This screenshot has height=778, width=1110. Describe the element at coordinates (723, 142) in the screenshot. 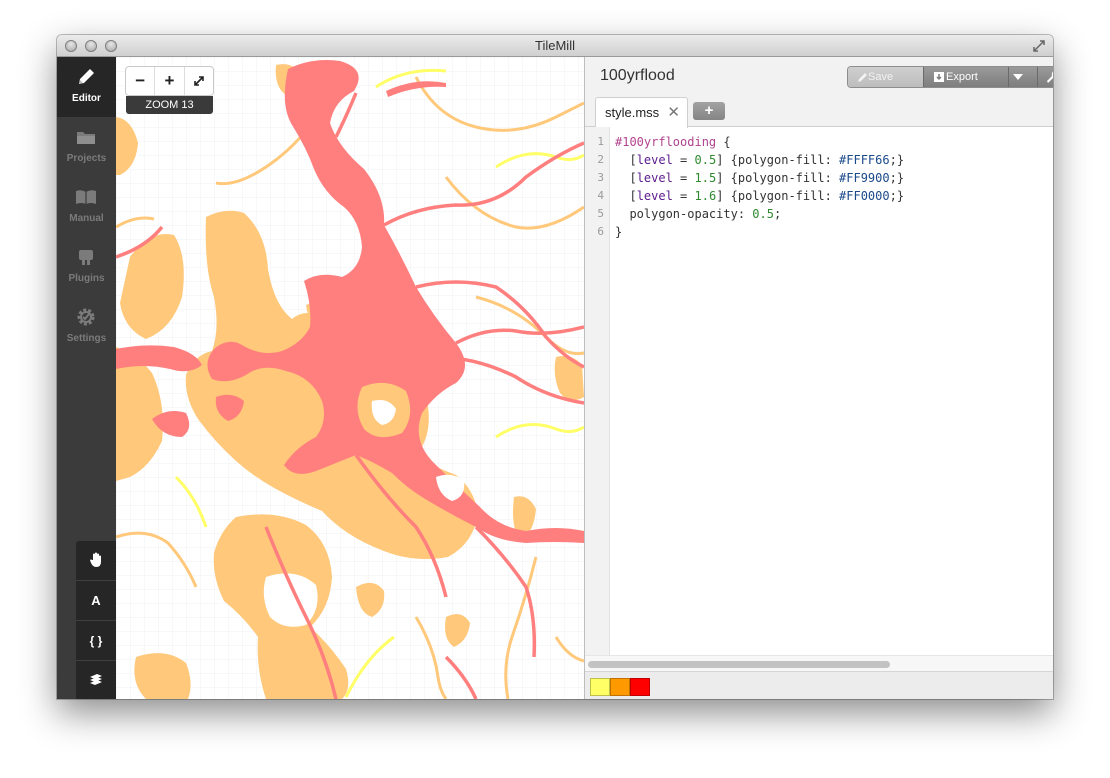

I see `code-open-brace: {` at that location.